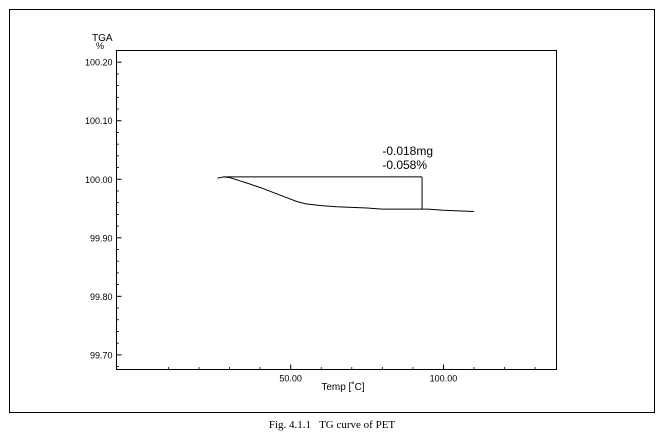 This screenshot has height=441, width=664. What do you see at coordinates (103, 208) in the screenshot?
I see `y-axis-ticks: 99.70 99.80 99.90 100.00 100.10 100.20` at bounding box center [103, 208].